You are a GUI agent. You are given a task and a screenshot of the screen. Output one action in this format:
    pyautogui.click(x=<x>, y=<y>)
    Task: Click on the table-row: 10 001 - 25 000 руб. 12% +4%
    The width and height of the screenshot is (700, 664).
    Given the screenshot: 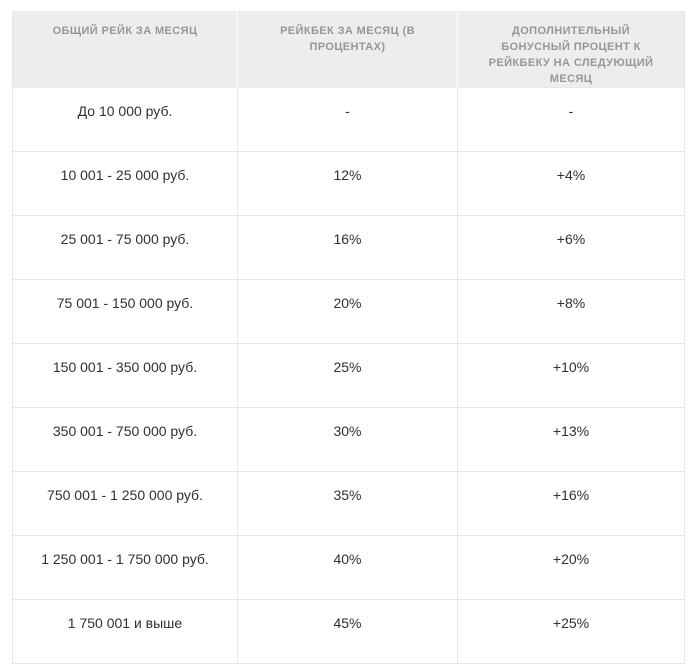 What is the action you would take?
    pyautogui.click(x=348, y=183)
    